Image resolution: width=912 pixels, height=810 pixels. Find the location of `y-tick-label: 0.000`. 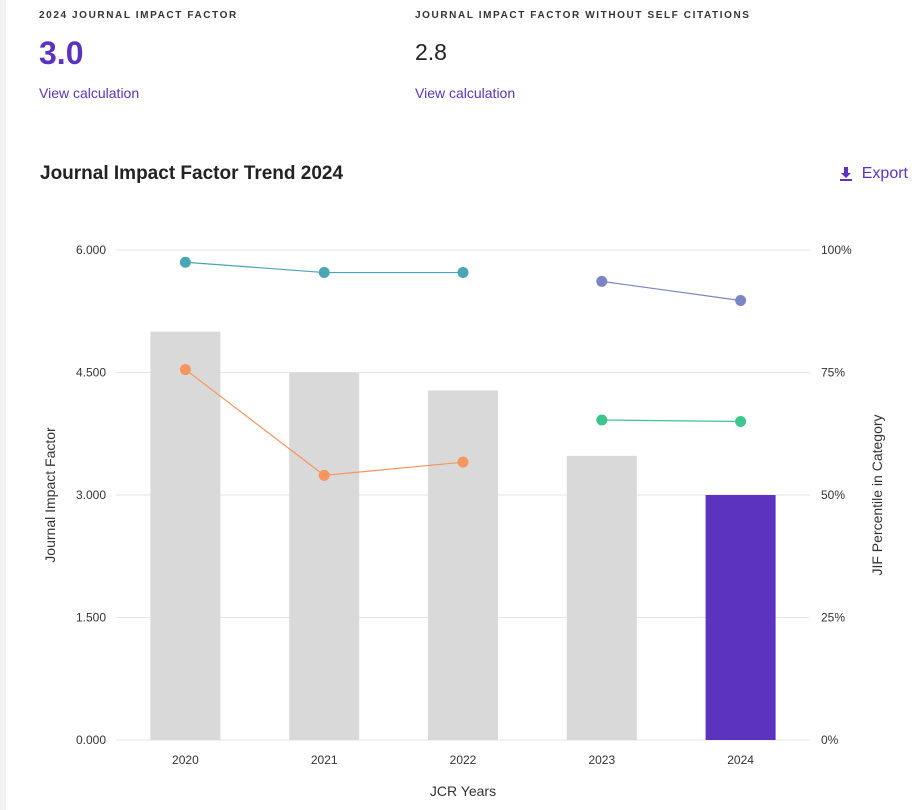

y-tick-label: 0.000 is located at coordinates (91, 740).